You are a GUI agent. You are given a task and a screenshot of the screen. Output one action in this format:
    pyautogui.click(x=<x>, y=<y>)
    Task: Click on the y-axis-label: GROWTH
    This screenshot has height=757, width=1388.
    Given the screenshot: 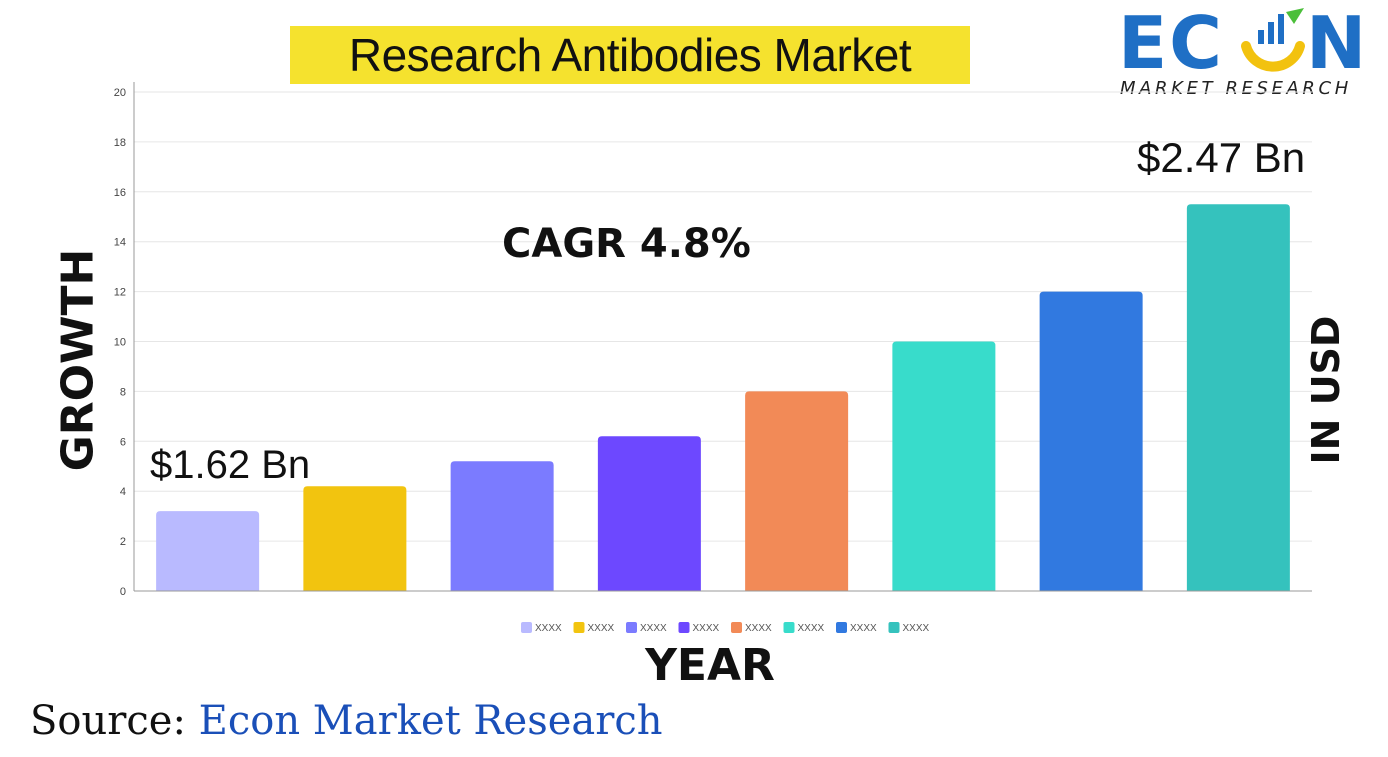 What is the action you would take?
    pyautogui.click(x=78, y=360)
    